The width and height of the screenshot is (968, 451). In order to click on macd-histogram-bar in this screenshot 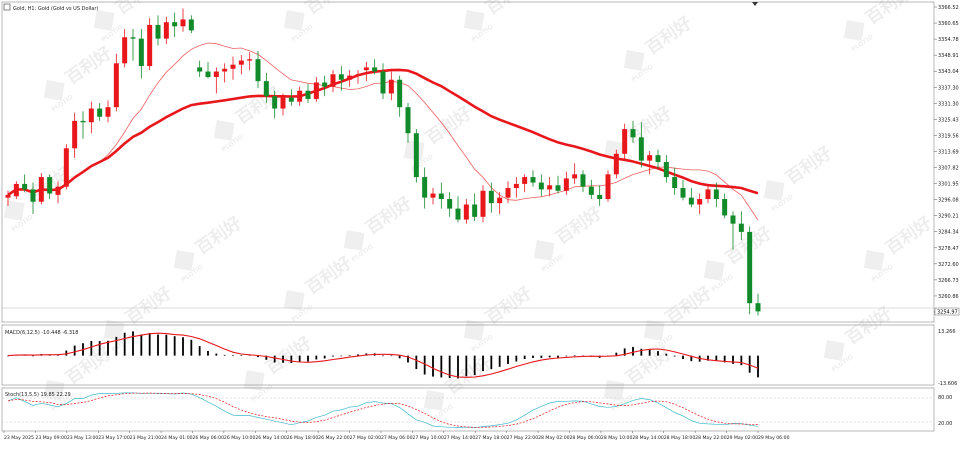, I will do `click(399, 357)`.